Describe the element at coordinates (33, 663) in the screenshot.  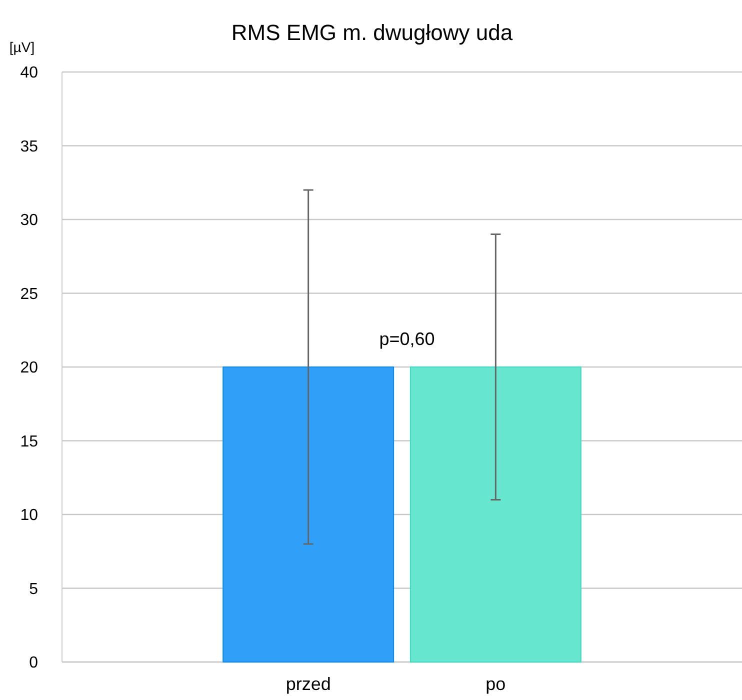
I see `y-tick-label: 0` at that location.